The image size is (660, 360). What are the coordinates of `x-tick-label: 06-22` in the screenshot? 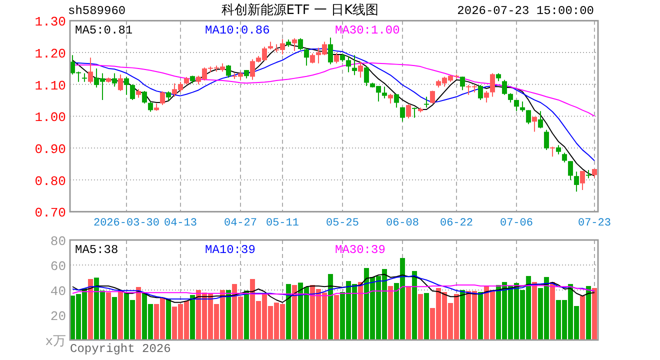 It's located at (457, 224).